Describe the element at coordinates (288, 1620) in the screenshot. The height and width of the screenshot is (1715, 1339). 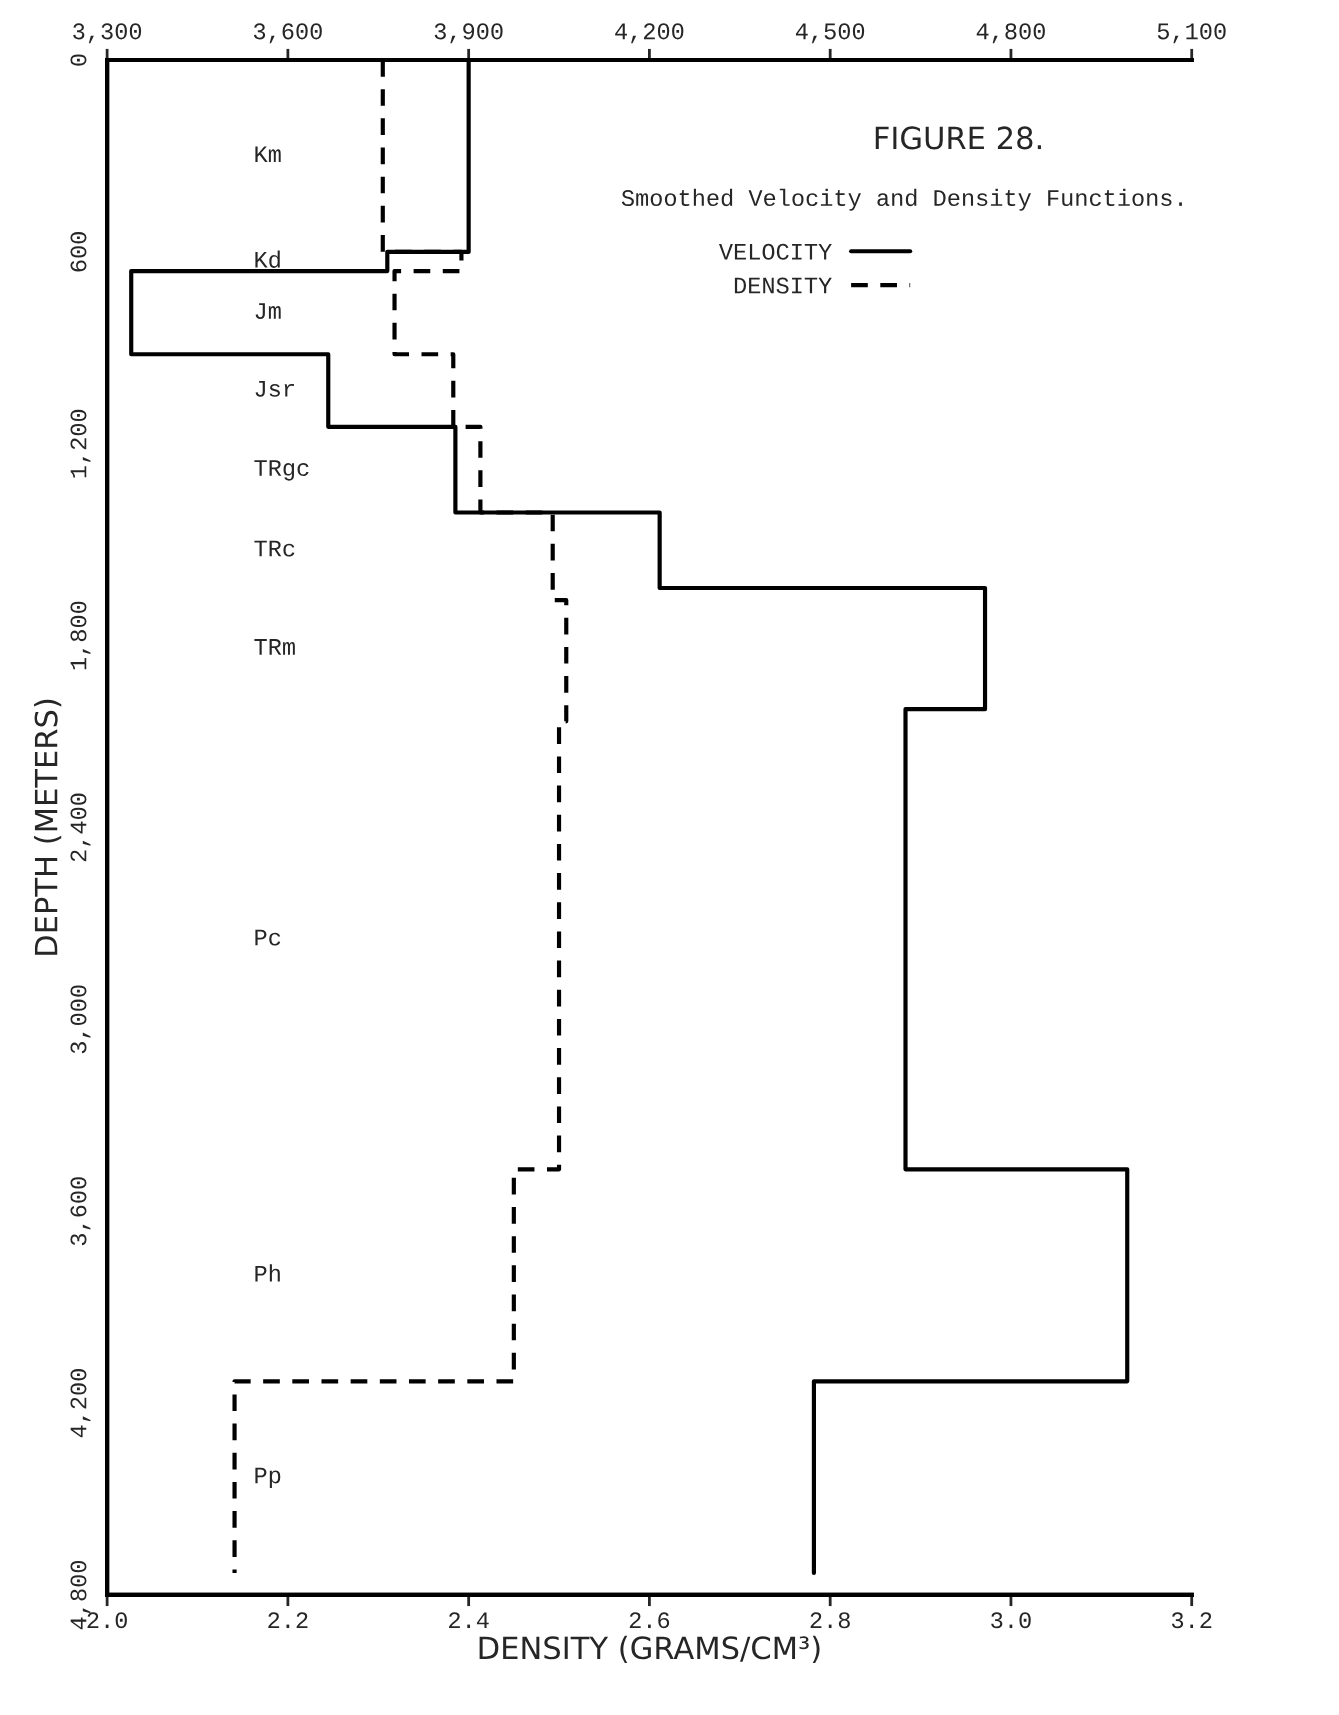
I see `x-tick-label: 2.2` at that location.